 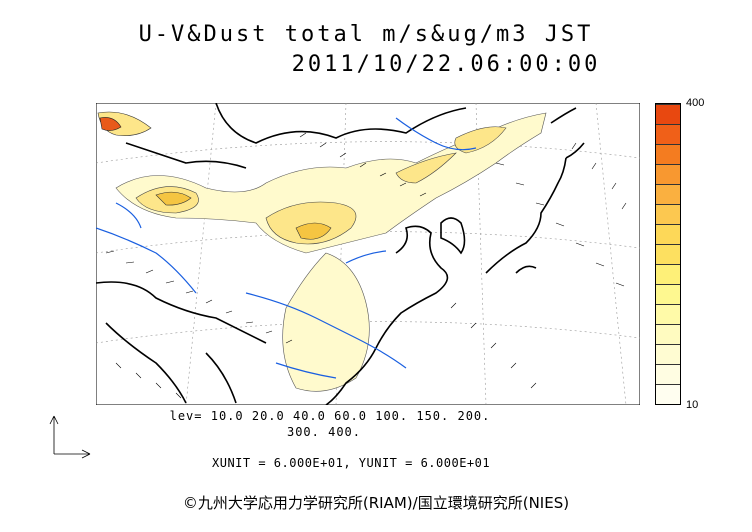 What do you see at coordinates (70, 437) in the screenshot?
I see `axes-arrows-icon` at bounding box center [70, 437].